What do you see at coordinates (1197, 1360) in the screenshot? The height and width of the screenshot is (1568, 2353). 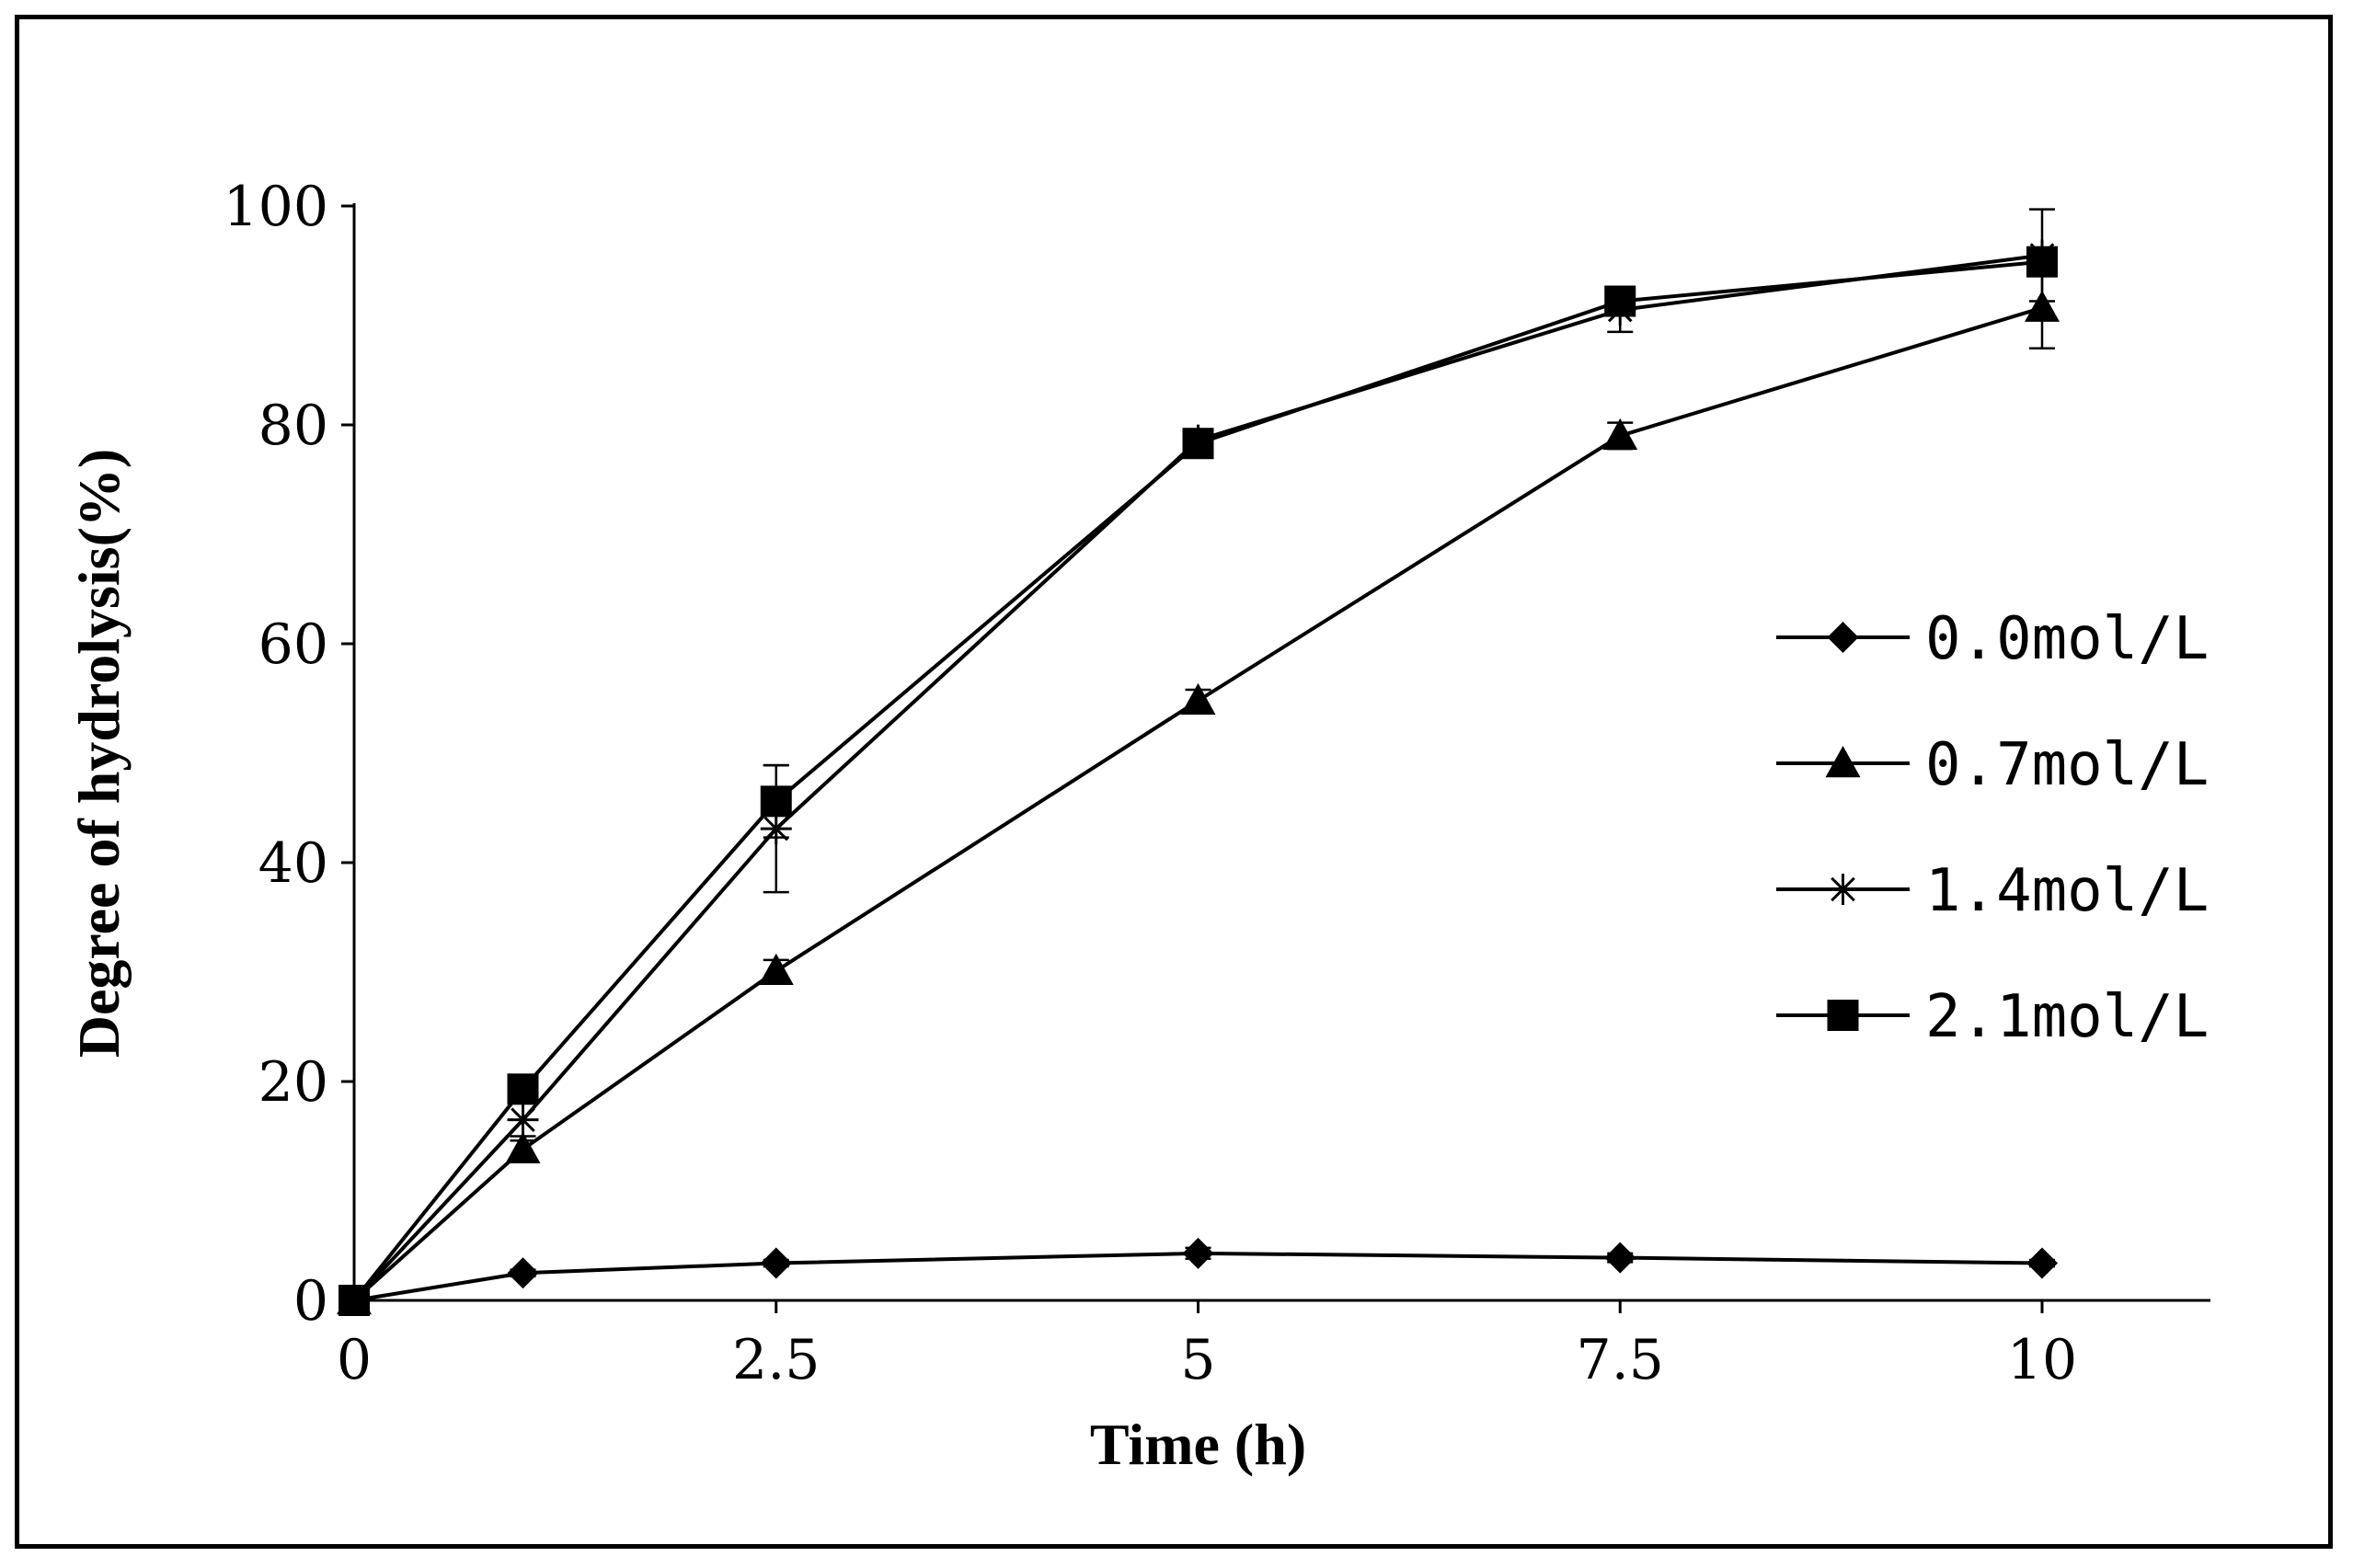 I see `x-tick-label: 5` at bounding box center [1197, 1360].